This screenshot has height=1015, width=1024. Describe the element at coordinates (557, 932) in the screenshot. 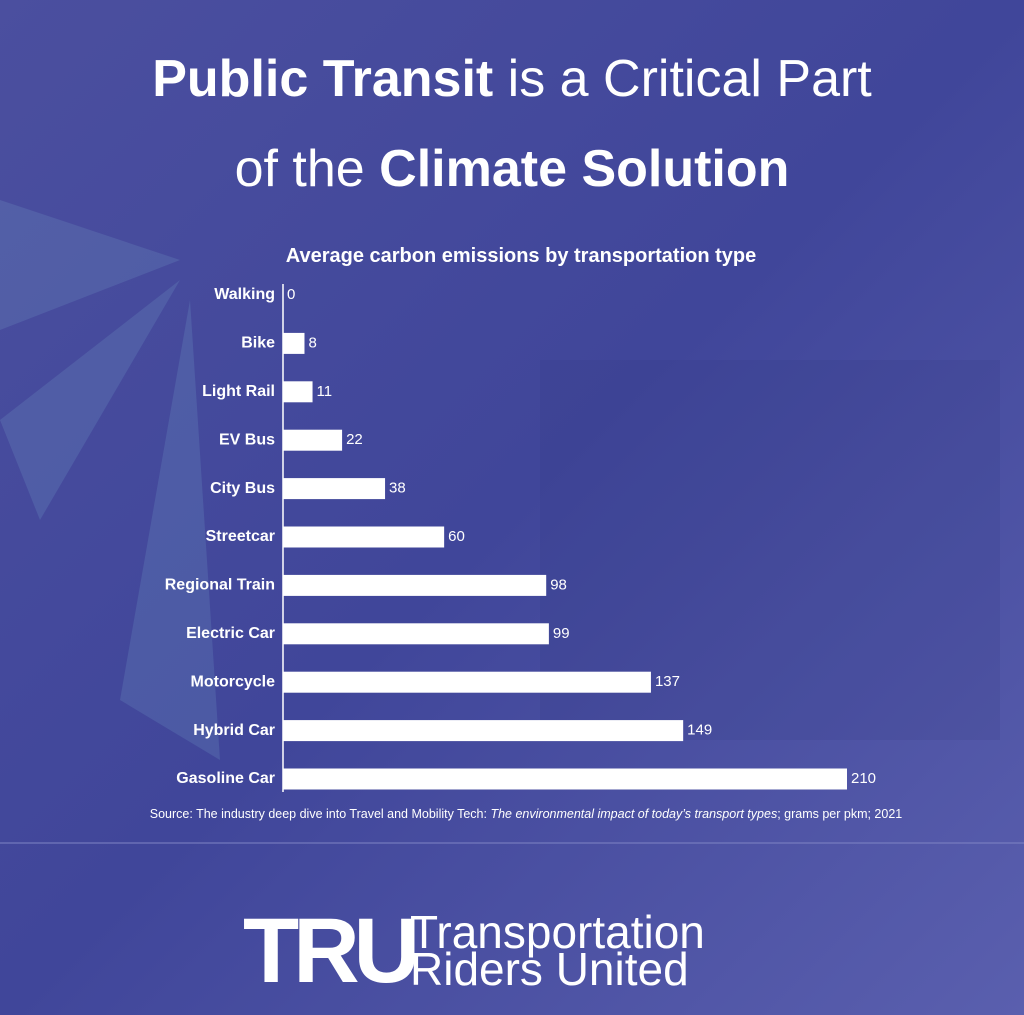

I see `logo-line: Transportation` at that location.